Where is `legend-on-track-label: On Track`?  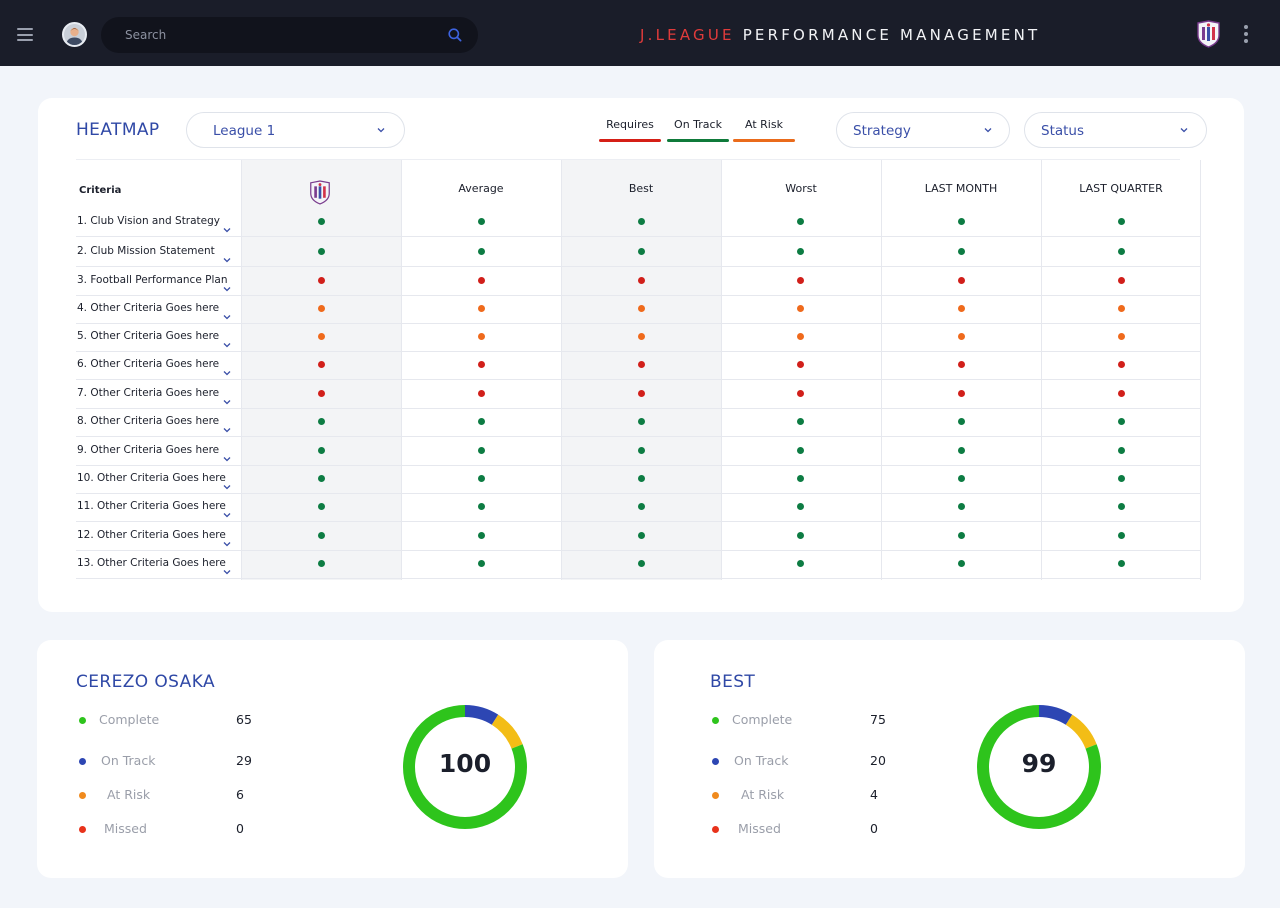 legend-on-track-label: On Track is located at coordinates (698, 124).